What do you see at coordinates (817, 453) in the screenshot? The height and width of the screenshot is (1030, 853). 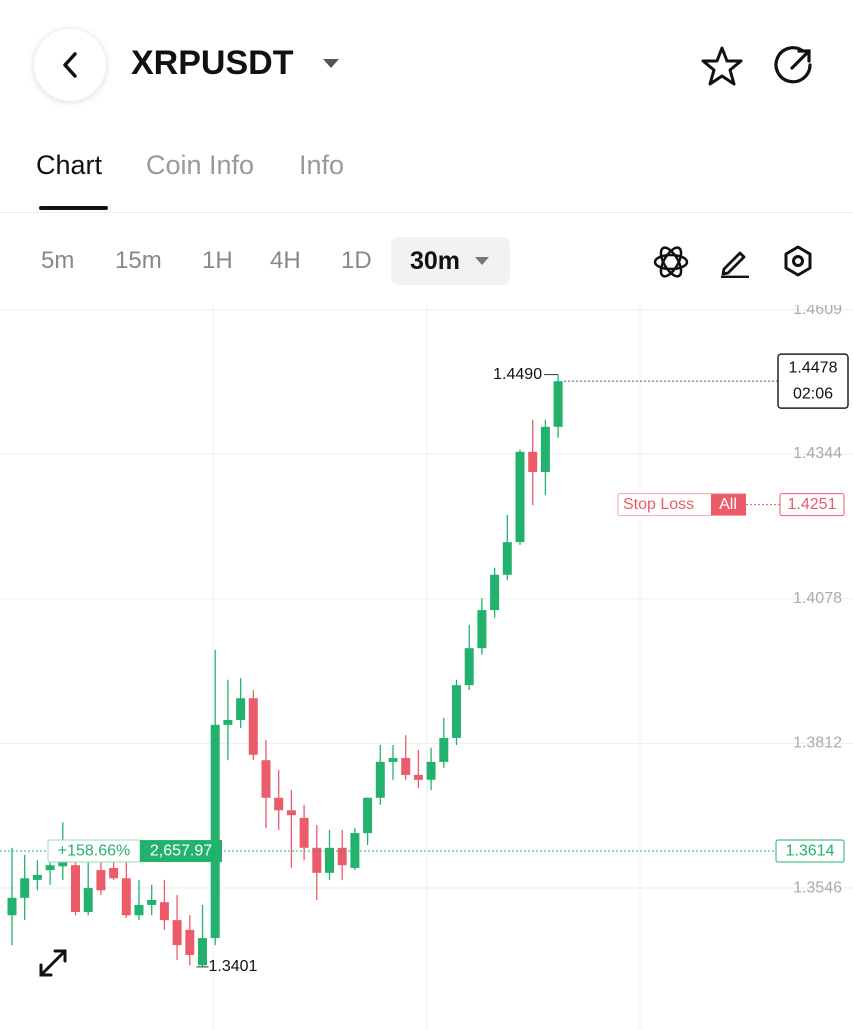 I see `y-tick-label: 1.4344` at bounding box center [817, 453].